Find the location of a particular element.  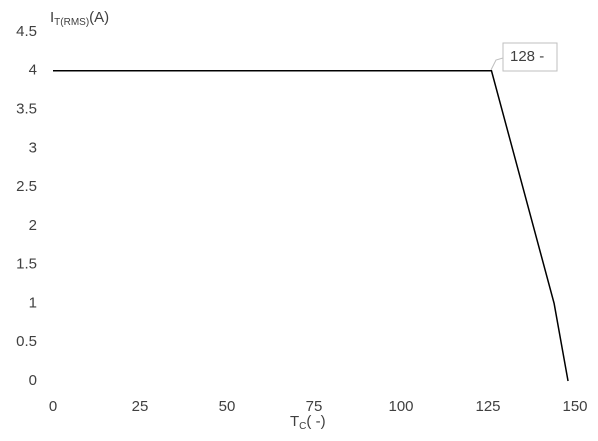

y-tick-label: 1.5 is located at coordinates (26, 264).